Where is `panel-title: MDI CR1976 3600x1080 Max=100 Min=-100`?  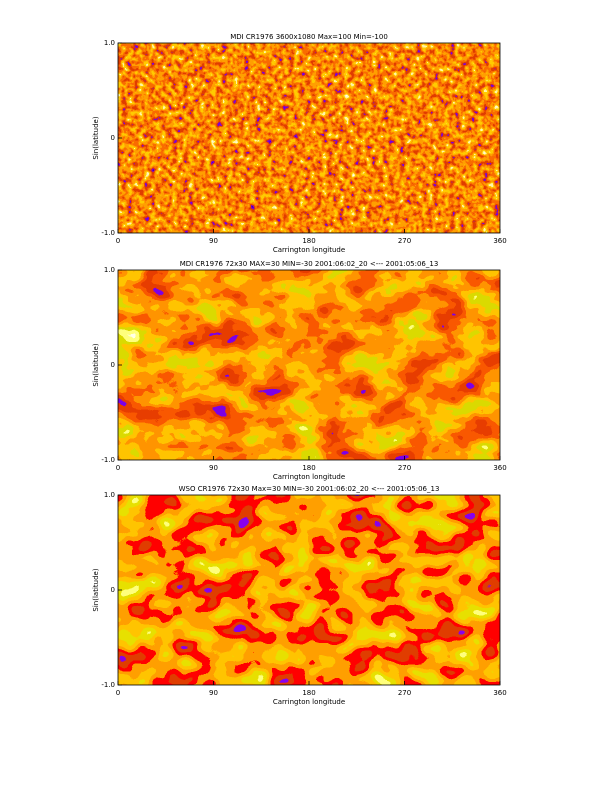 panel-title: MDI CR1976 3600x1080 Max=100 Min=-100 is located at coordinates (309, 37).